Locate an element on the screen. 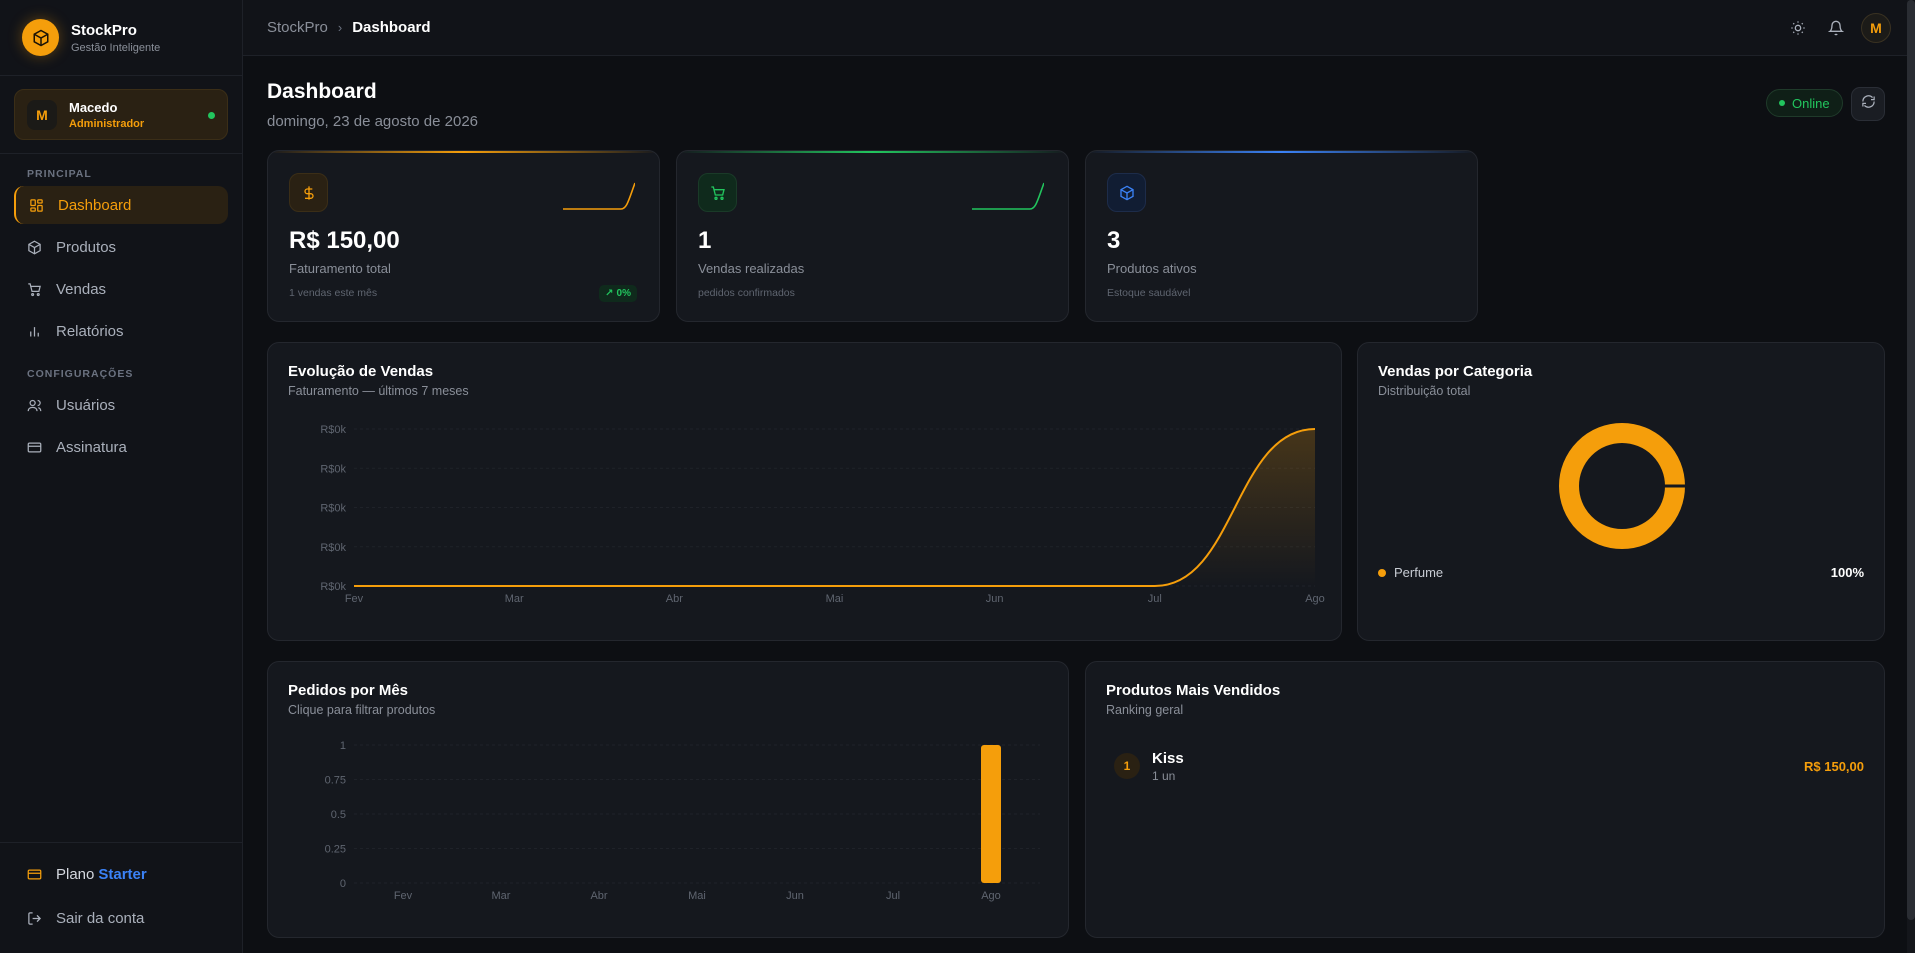 The image size is (1915, 953). status-dot is located at coordinates (1782, 103).